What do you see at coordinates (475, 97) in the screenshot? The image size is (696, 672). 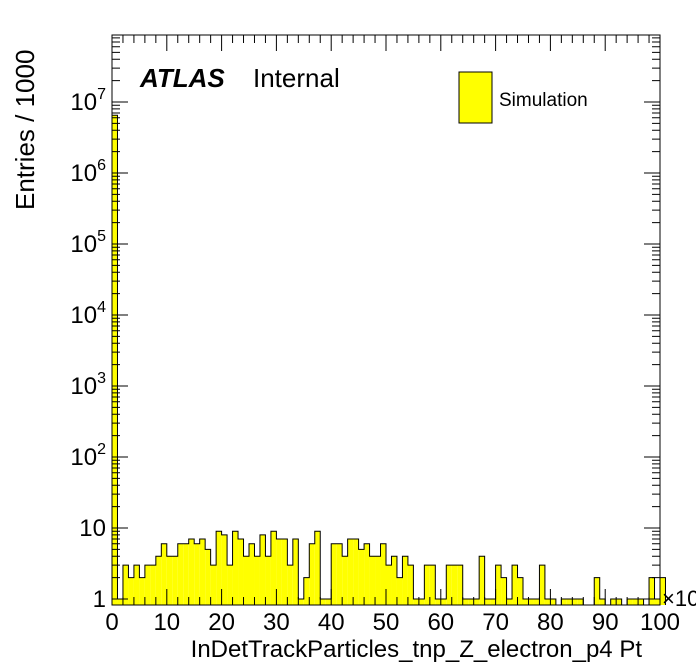 I see `legend-swatch-simulation` at bounding box center [475, 97].